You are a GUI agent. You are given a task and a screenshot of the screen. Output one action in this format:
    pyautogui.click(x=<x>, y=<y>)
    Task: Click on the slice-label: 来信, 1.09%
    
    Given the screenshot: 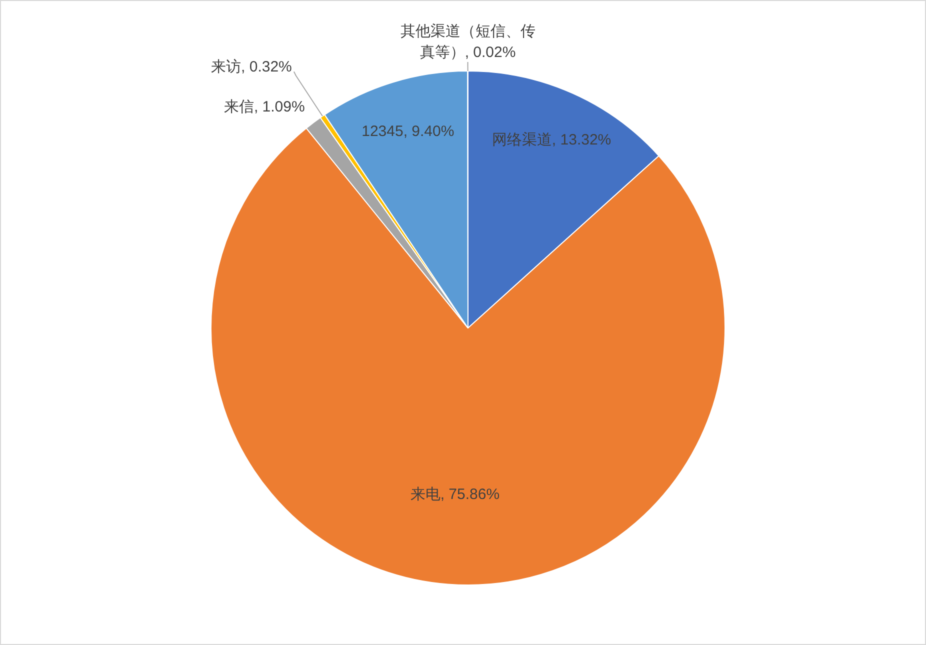 What is the action you would take?
    pyautogui.click(x=264, y=107)
    